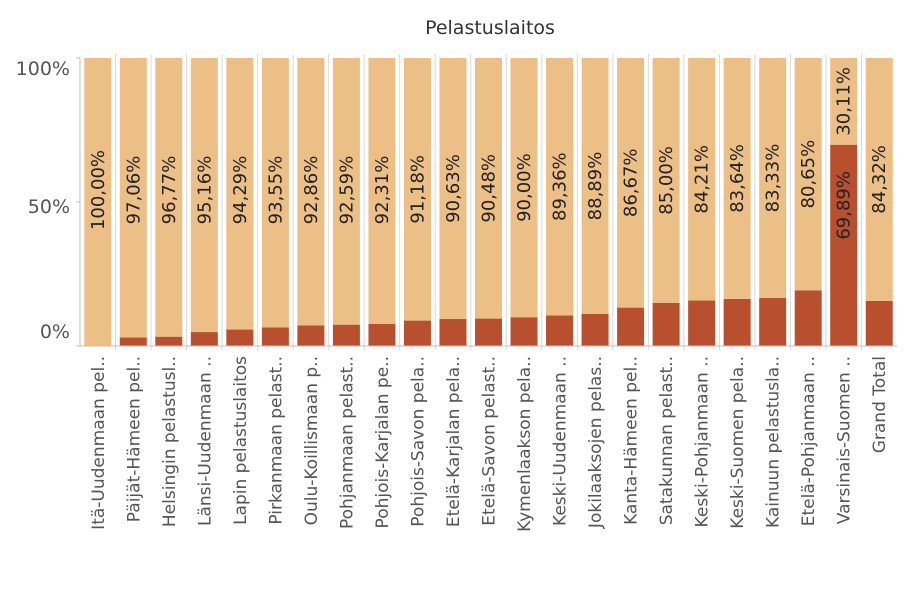  I want to click on bar-label-top: 84,21%, so click(702, 179).